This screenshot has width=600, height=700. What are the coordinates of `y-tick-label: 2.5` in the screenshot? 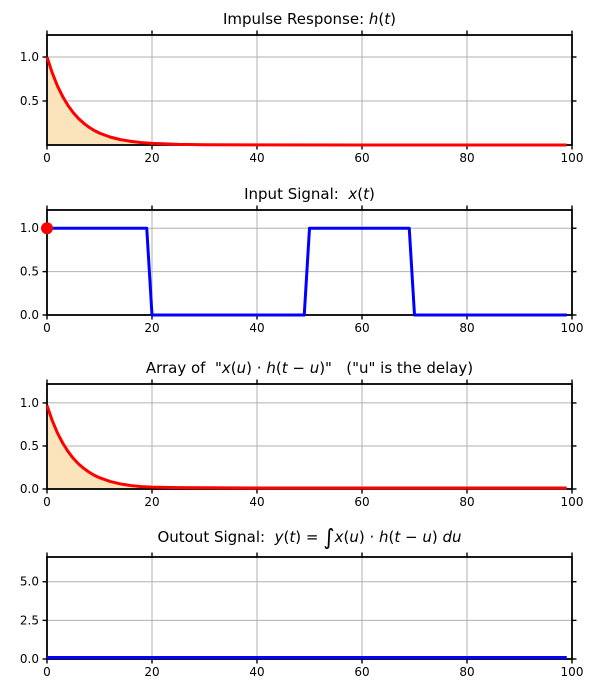 It's located at (29, 620).